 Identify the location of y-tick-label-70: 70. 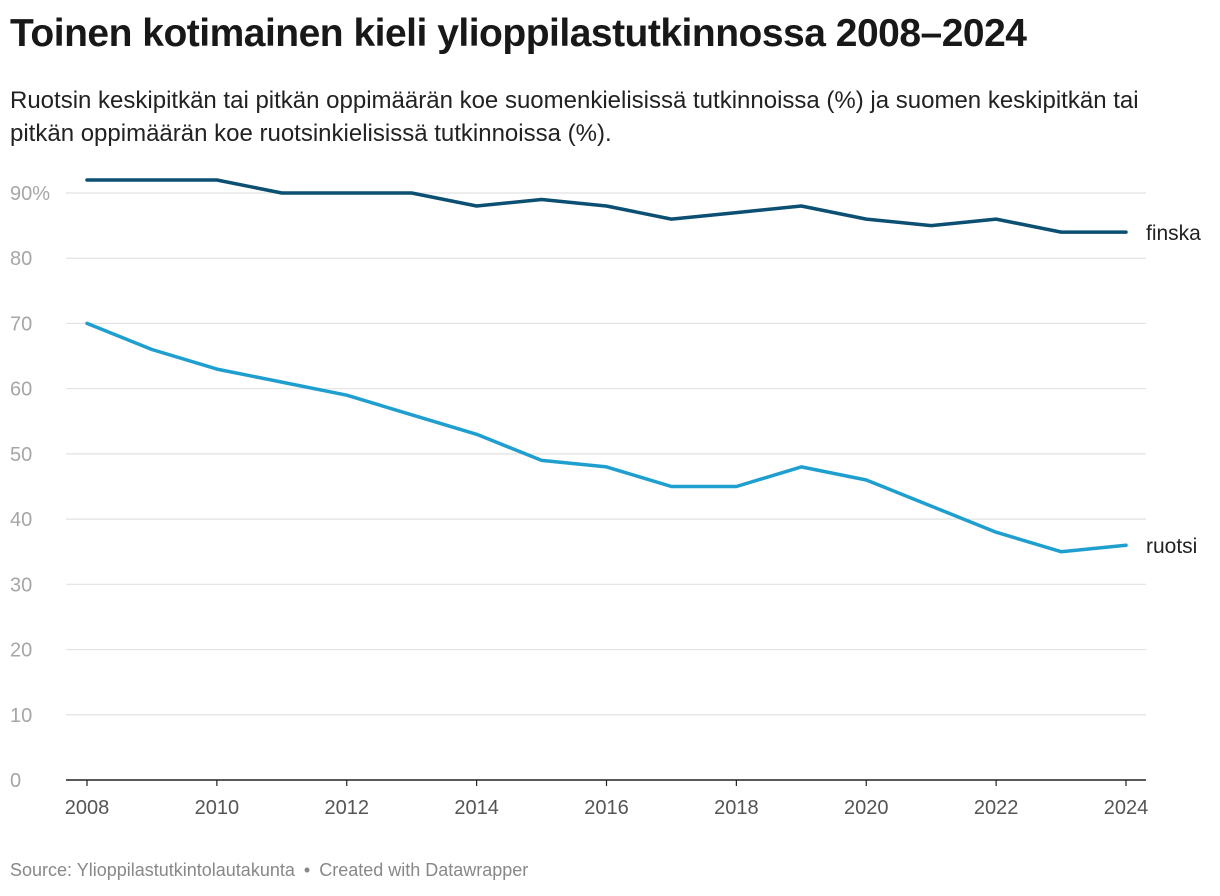
(21, 324).